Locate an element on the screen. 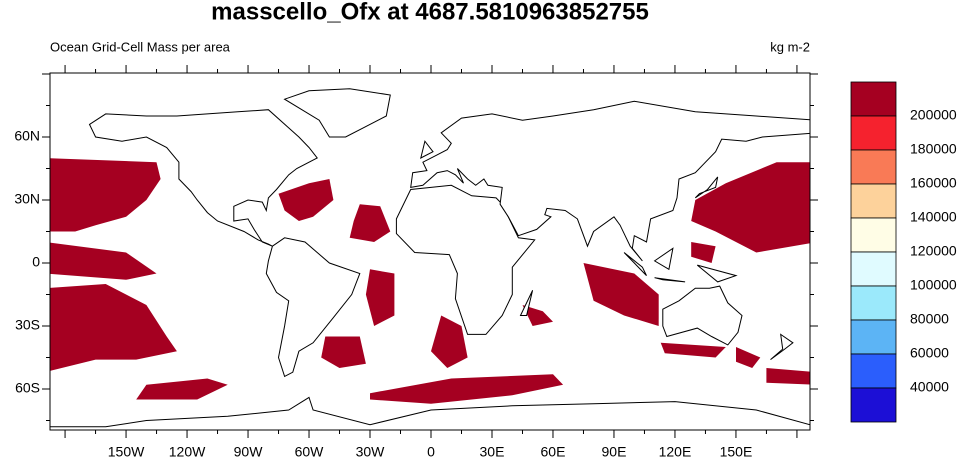 This screenshot has height=466, width=964. colorbar-label: 80000 is located at coordinates (929, 319).